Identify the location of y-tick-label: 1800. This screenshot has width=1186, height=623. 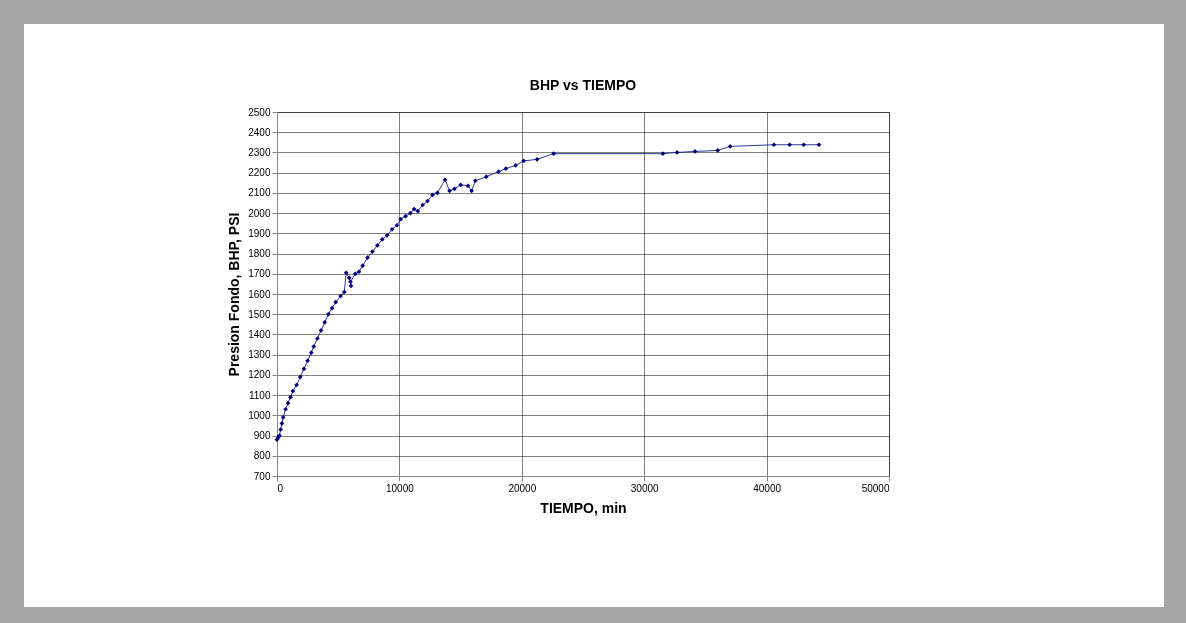
(259, 254).